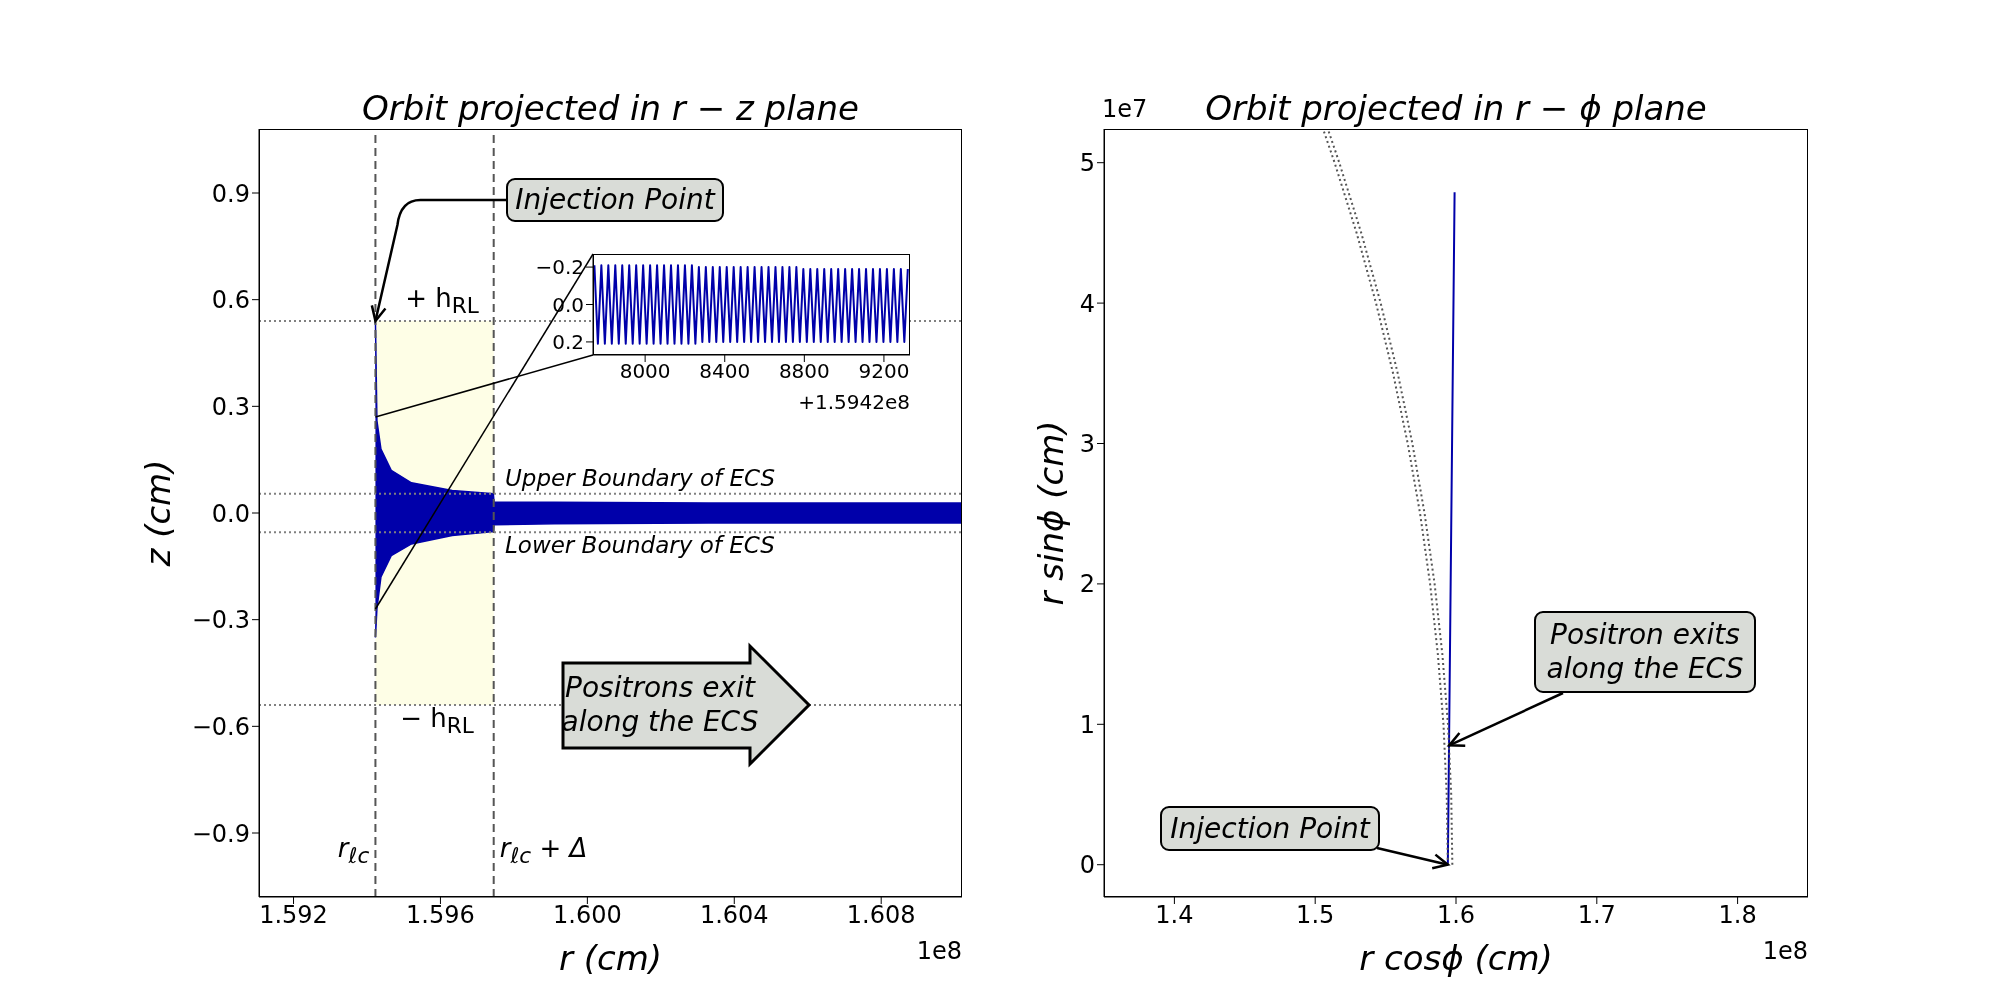 The image size is (2000, 1000). What do you see at coordinates (610, 958) in the screenshot?
I see `x-axis-title: r (cm)` at bounding box center [610, 958].